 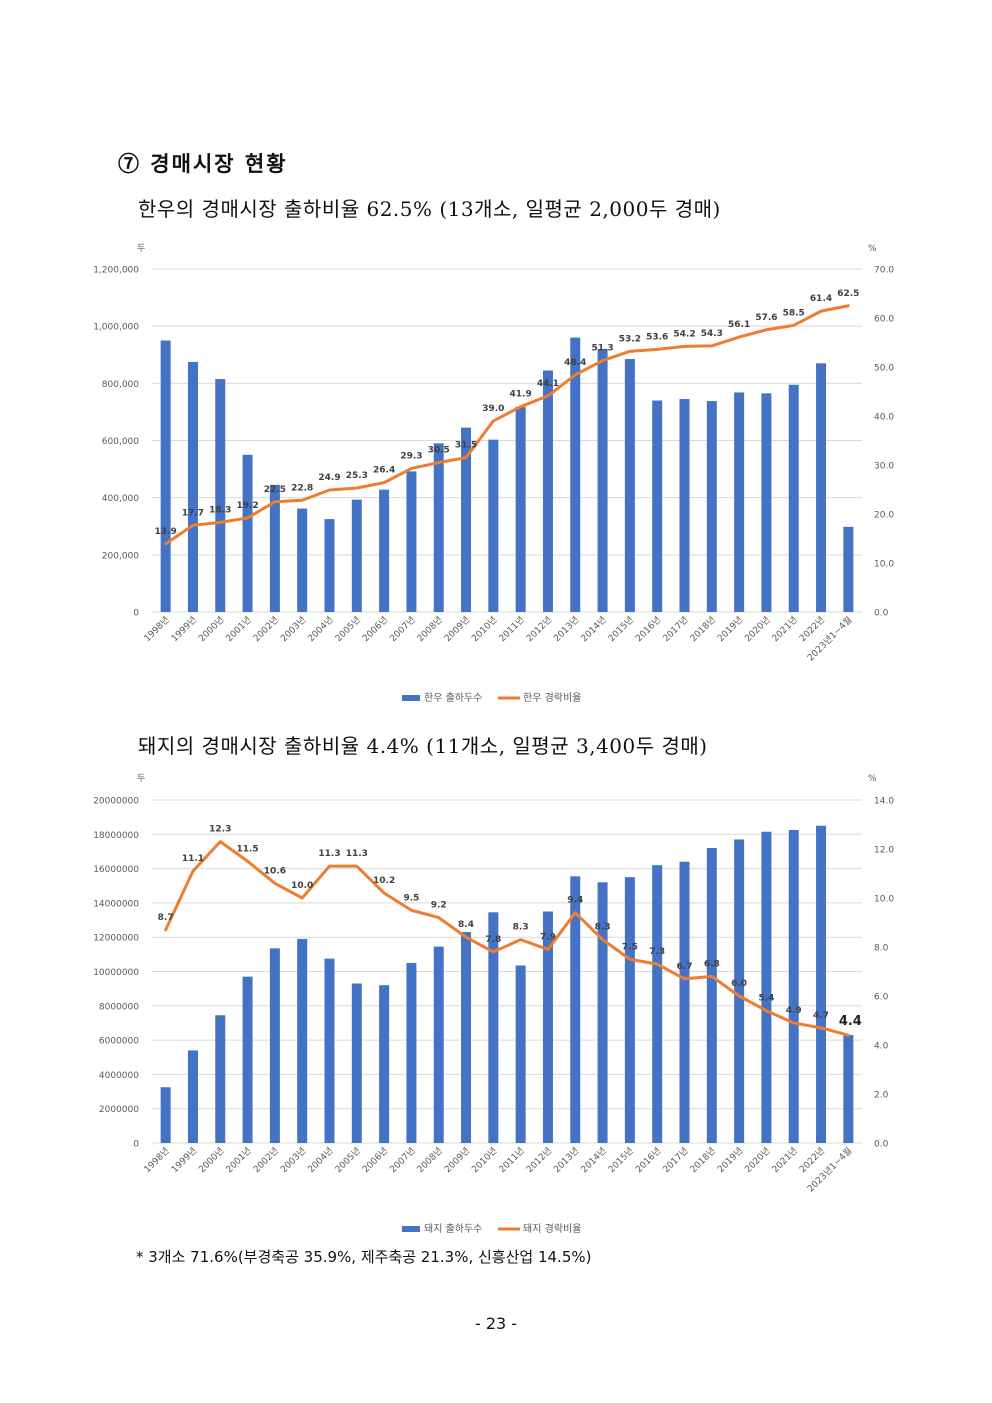 What do you see at coordinates (712, 964) in the screenshot?
I see `data-label: 6.8` at bounding box center [712, 964].